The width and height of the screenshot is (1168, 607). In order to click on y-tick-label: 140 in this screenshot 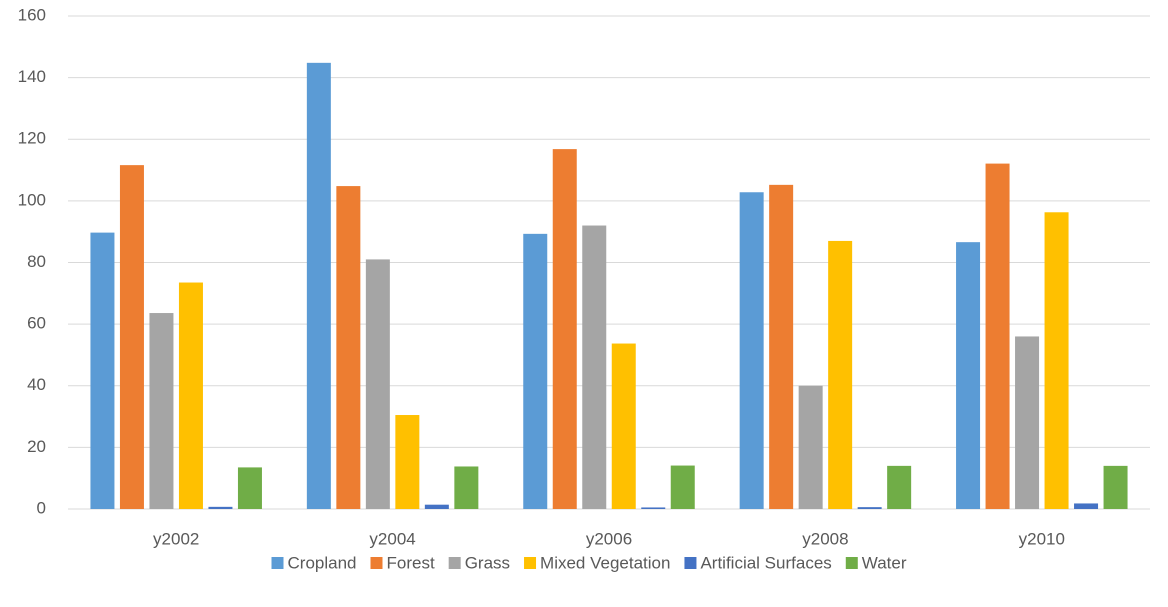, I will do `click(32, 76)`.